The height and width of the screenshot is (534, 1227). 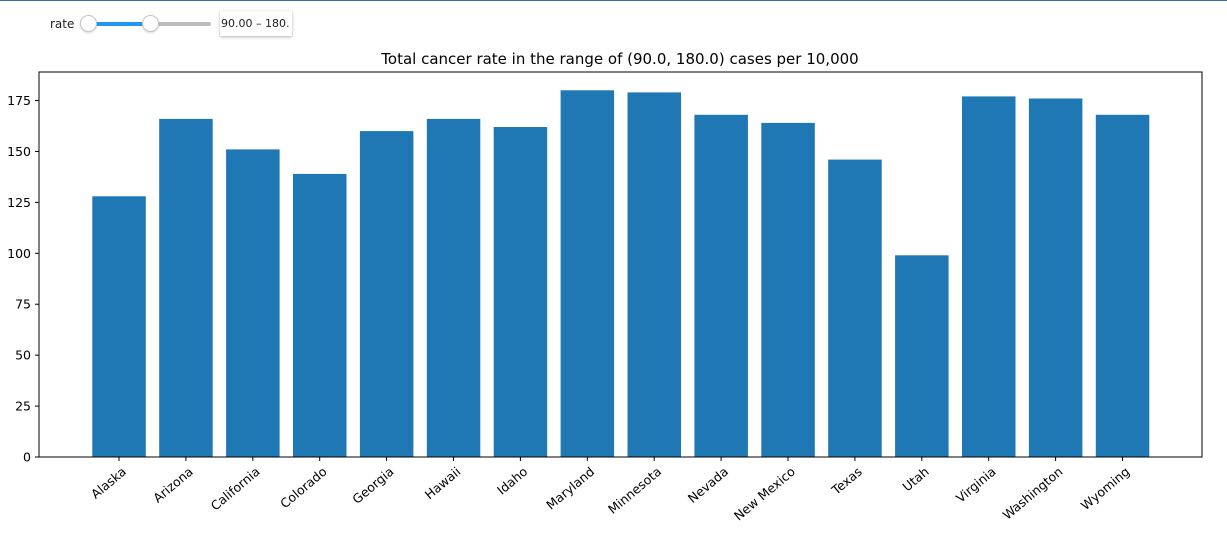 I want to click on rate-slider-label: rate, so click(x=62, y=24).